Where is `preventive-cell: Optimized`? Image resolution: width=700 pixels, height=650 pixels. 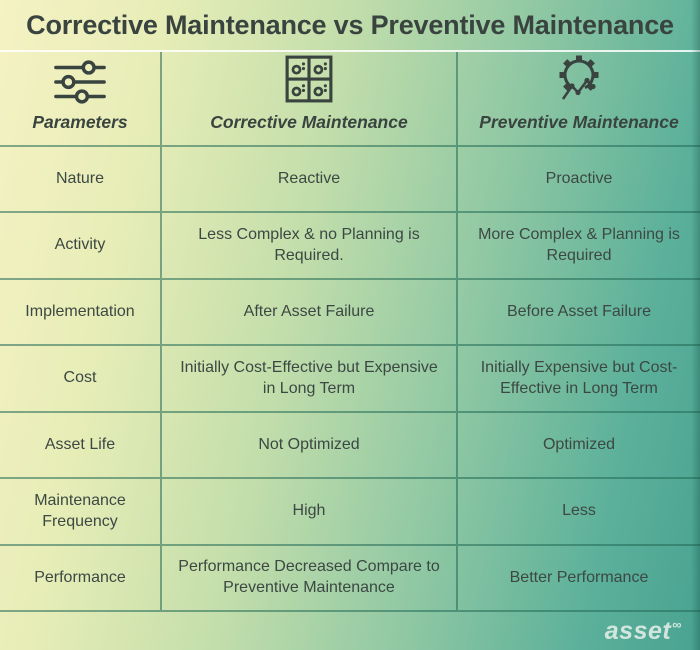
preventive-cell: Optimized is located at coordinates (579, 446).